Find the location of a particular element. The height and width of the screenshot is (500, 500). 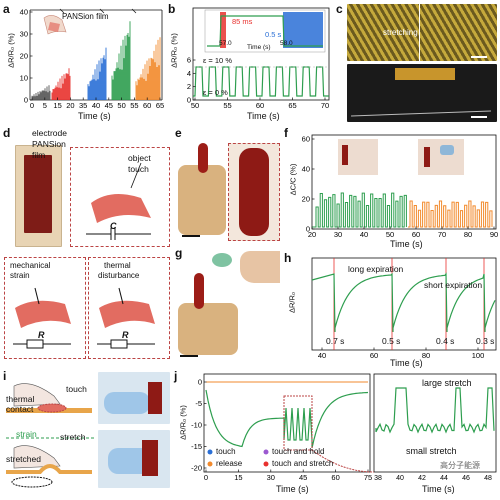

i-stretch: stretch is located at coordinates (73, 437).